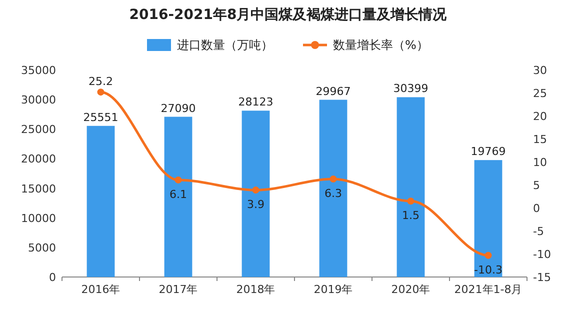 Image resolution: width=576 pixels, height=327 pixels. Describe the element at coordinates (38, 70) in the screenshot. I see `y-tick-label: 35000` at that location.